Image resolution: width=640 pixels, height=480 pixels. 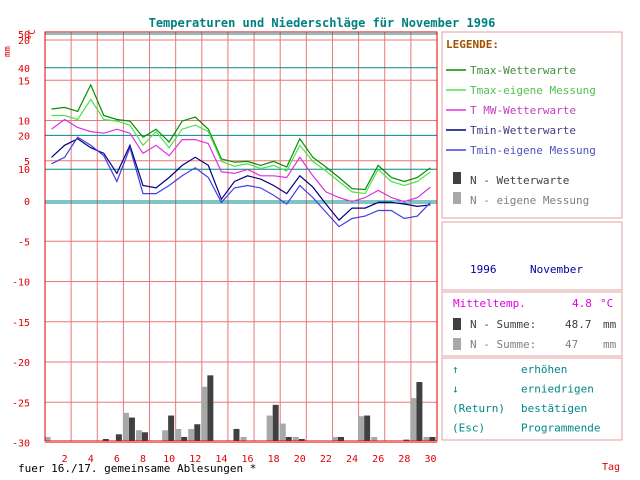 I want to click on series-line-tmax-eigene-messung, so click(x=241, y=146).